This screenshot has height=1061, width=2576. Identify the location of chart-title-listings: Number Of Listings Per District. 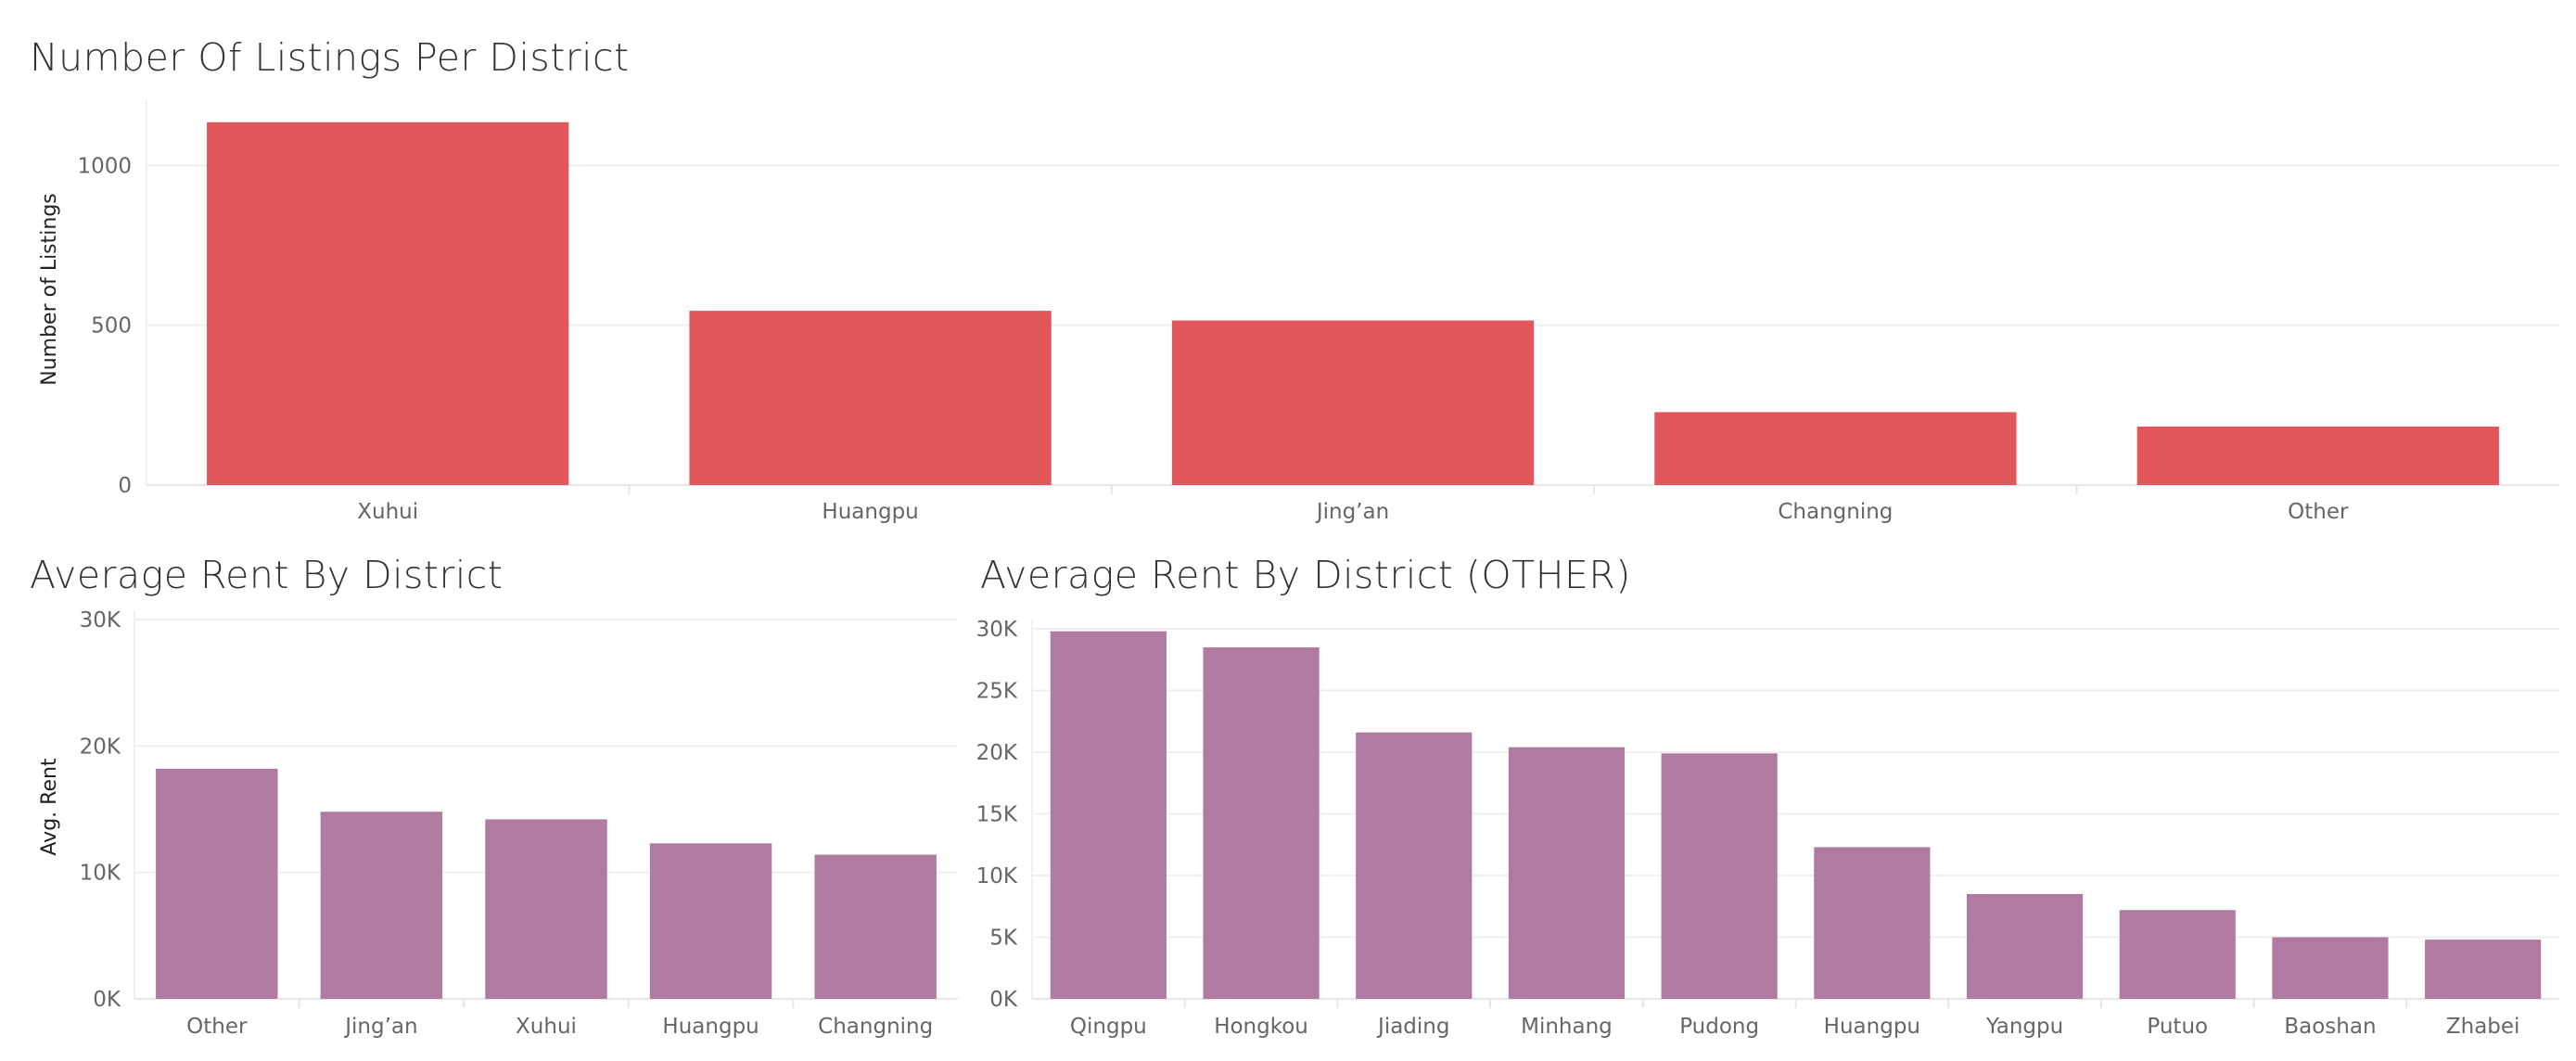
(330, 57).